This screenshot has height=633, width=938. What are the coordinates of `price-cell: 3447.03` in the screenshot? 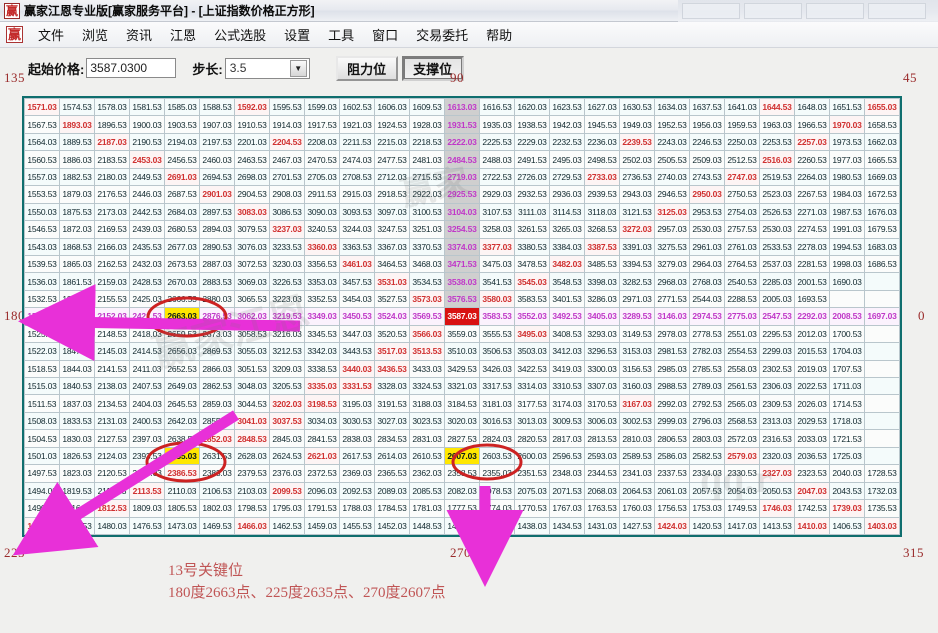 It's located at (357, 334).